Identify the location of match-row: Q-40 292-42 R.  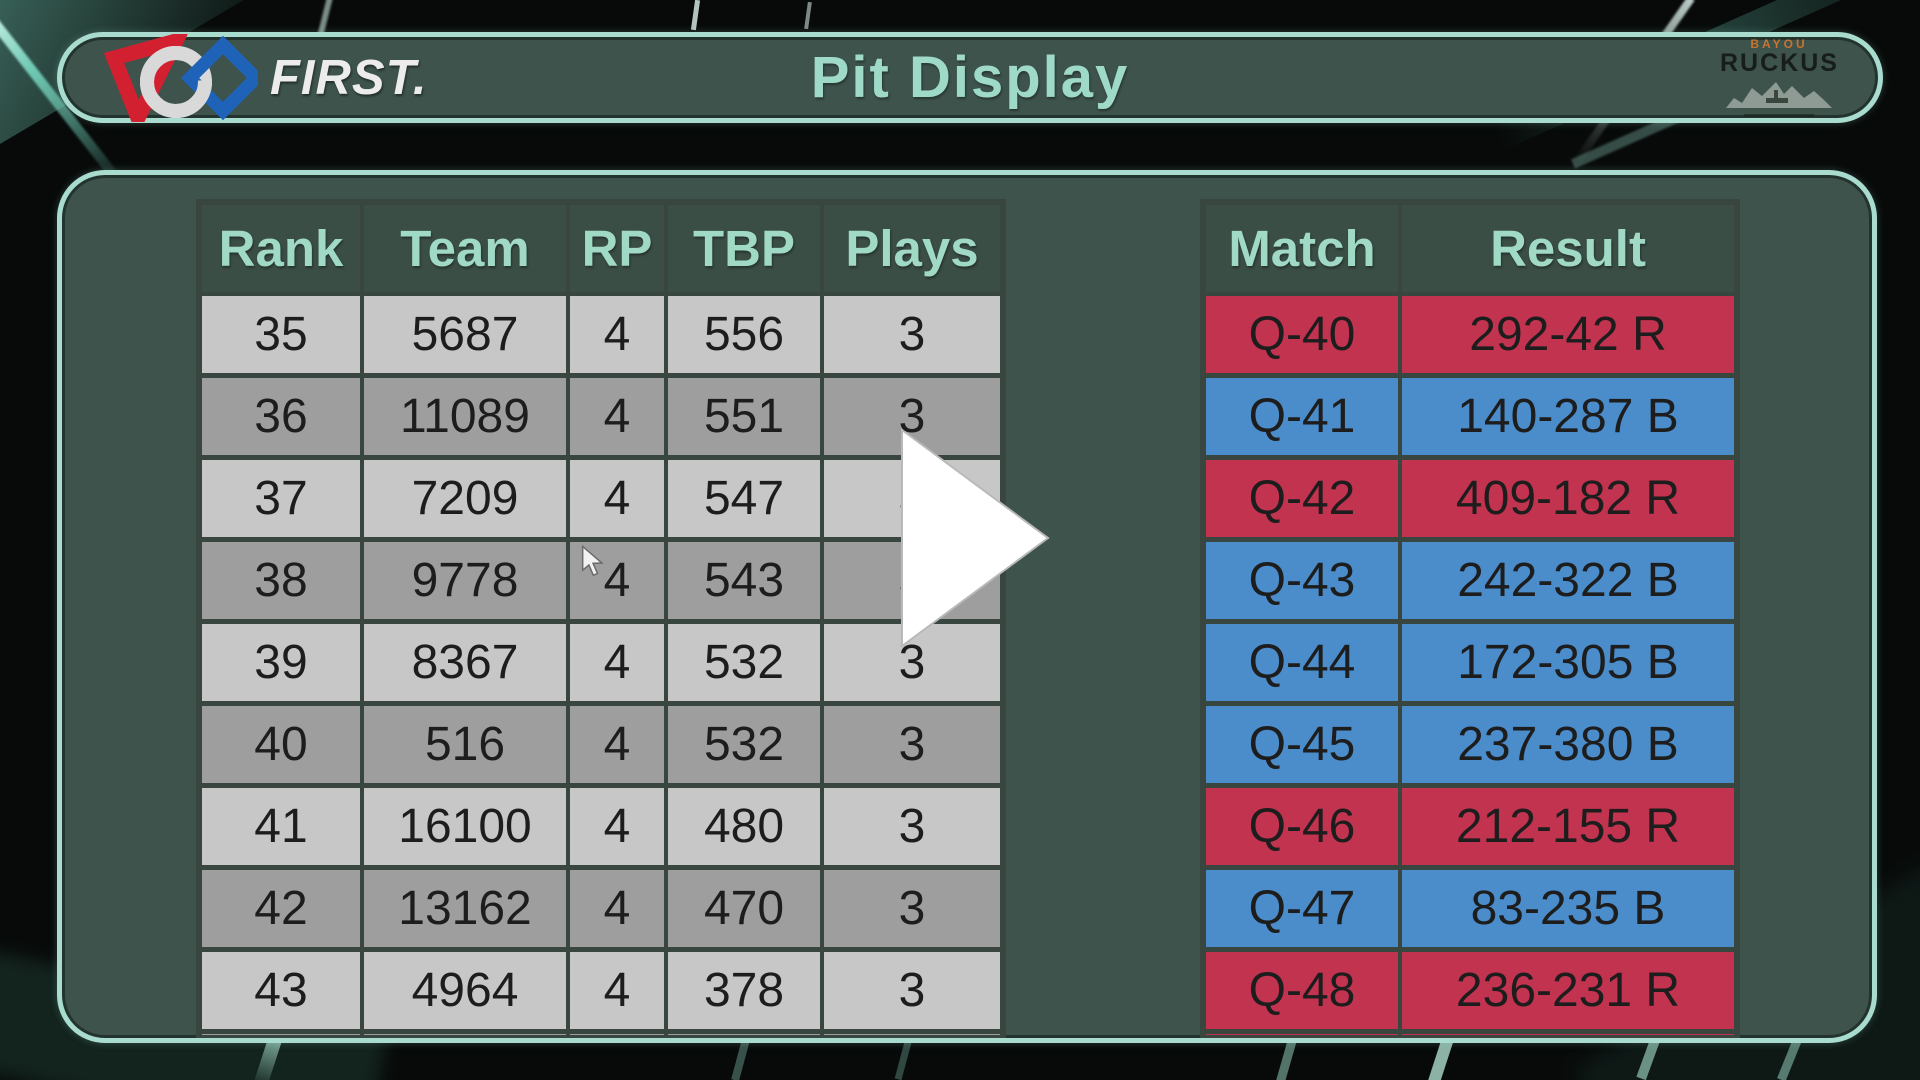
(1470, 334).